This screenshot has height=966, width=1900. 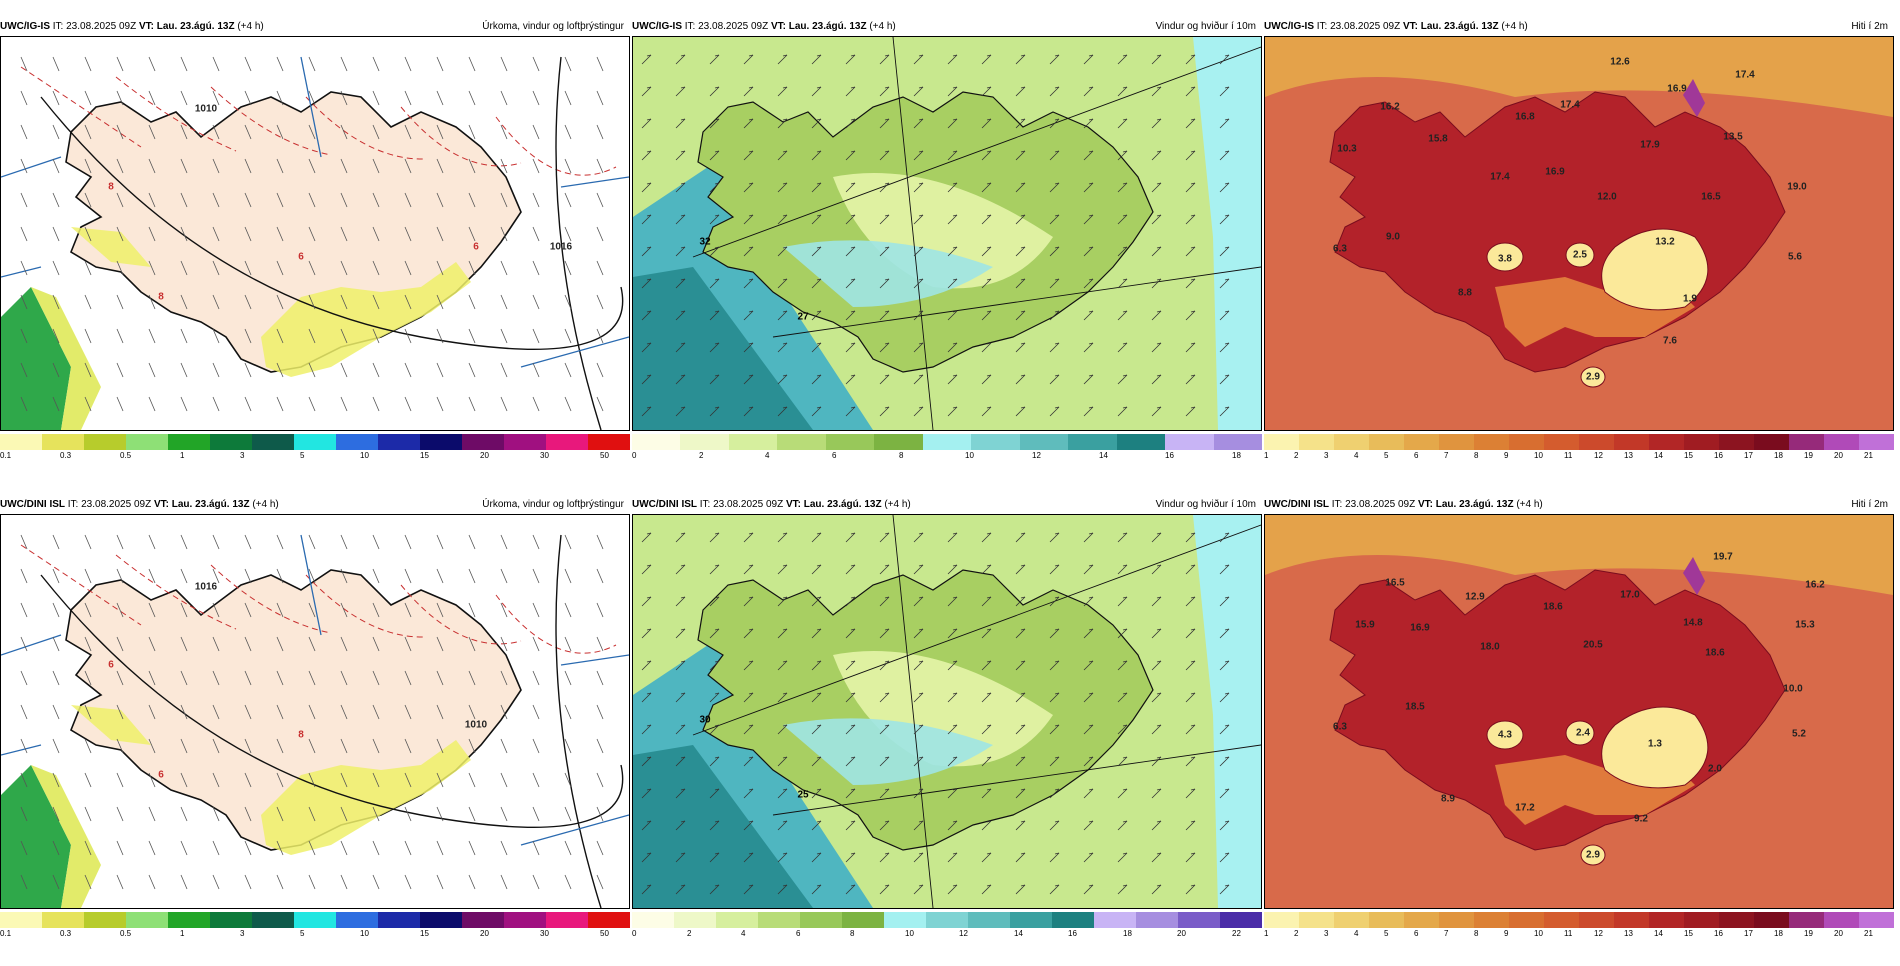 I want to click on colorbar-tick-label: 11, so click(x=1568, y=933).